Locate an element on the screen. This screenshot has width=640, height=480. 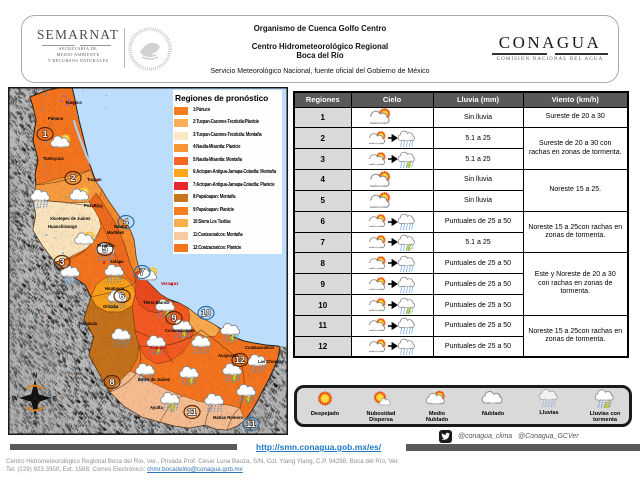
svg-text: Las Choapas is located at coordinates (271, 361).